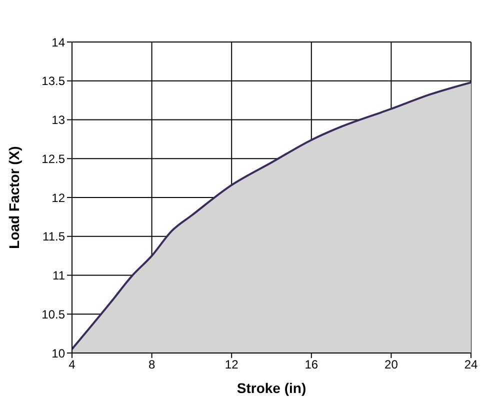  What do you see at coordinates (231, 365) in the screenshot?
I see `x-tick-label: 12` at bounding box center [231, 365].